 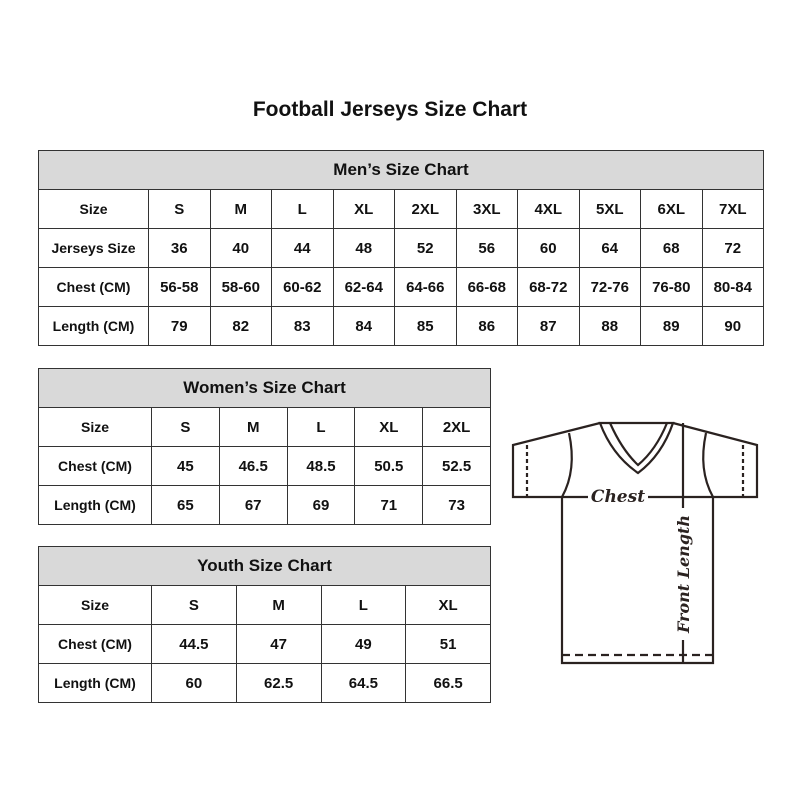 I want to click on table-row: Jerseys Size 36 40 44 48 52 56 60 64 68 72, so click(x=401, y=248).